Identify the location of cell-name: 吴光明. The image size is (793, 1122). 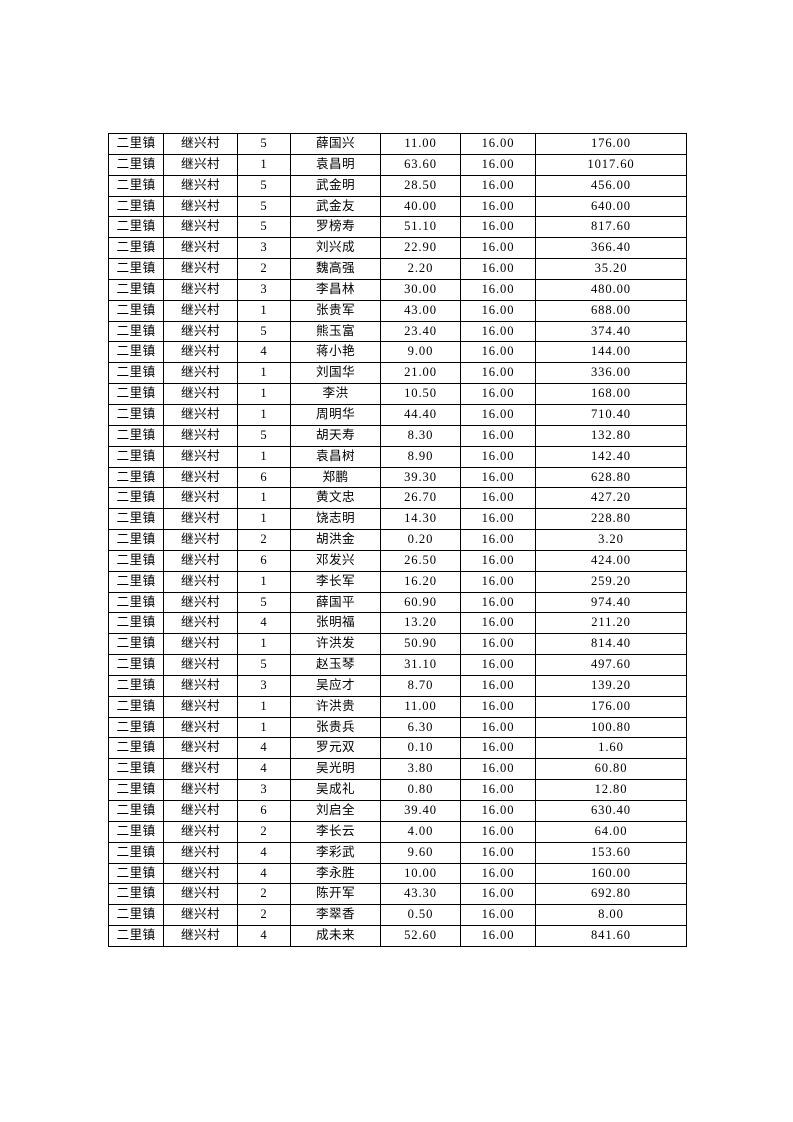
(335, 769).